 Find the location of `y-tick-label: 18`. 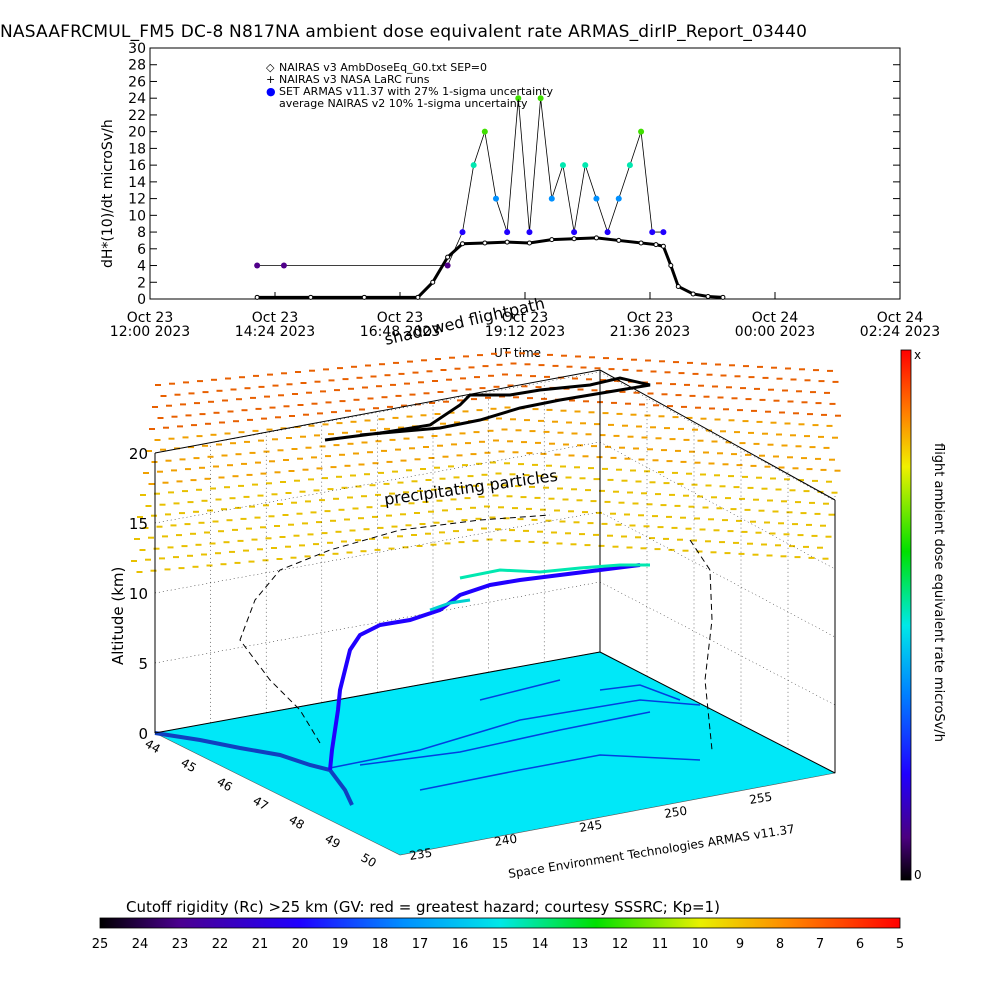

y-tick-label: 18 is located at coordinates (137, 149).